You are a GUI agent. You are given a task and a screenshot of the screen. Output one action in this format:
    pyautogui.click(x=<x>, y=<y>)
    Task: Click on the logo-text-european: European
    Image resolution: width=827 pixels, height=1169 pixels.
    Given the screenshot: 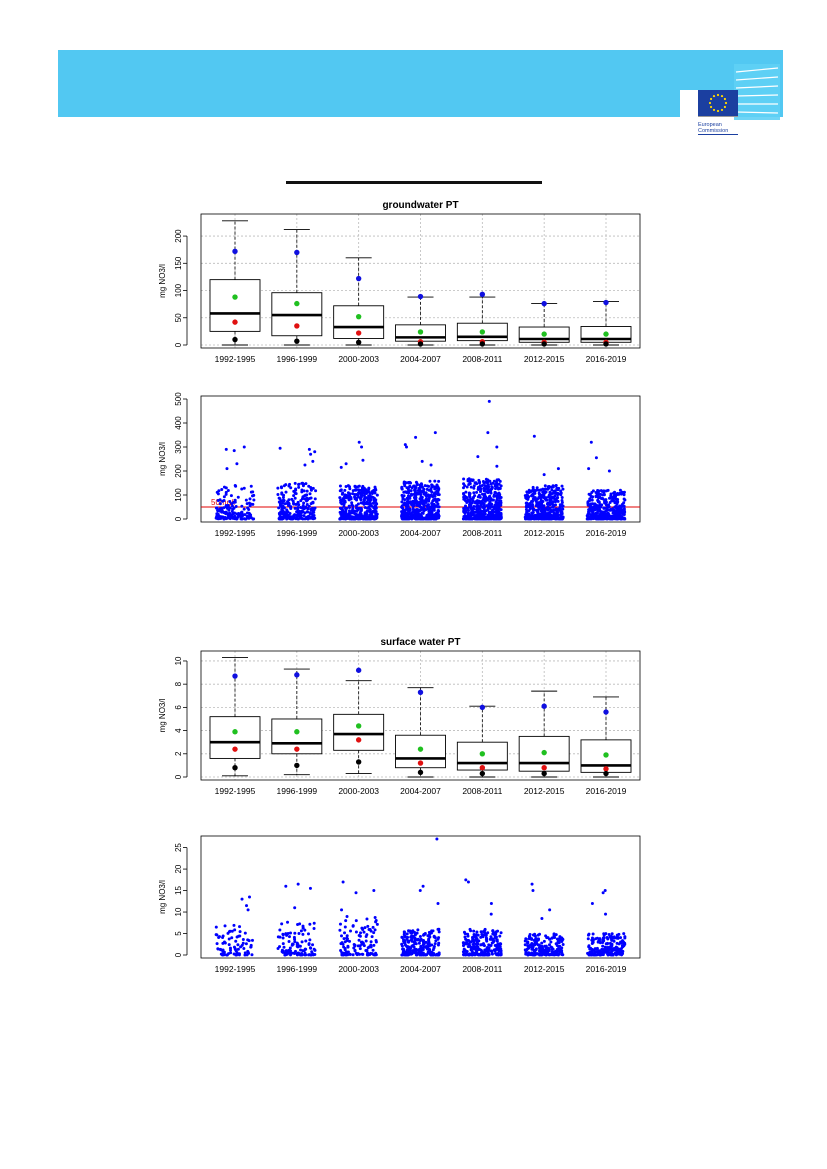 What is the action you would take?
    pyautogui.click(x=710, y=125)
    